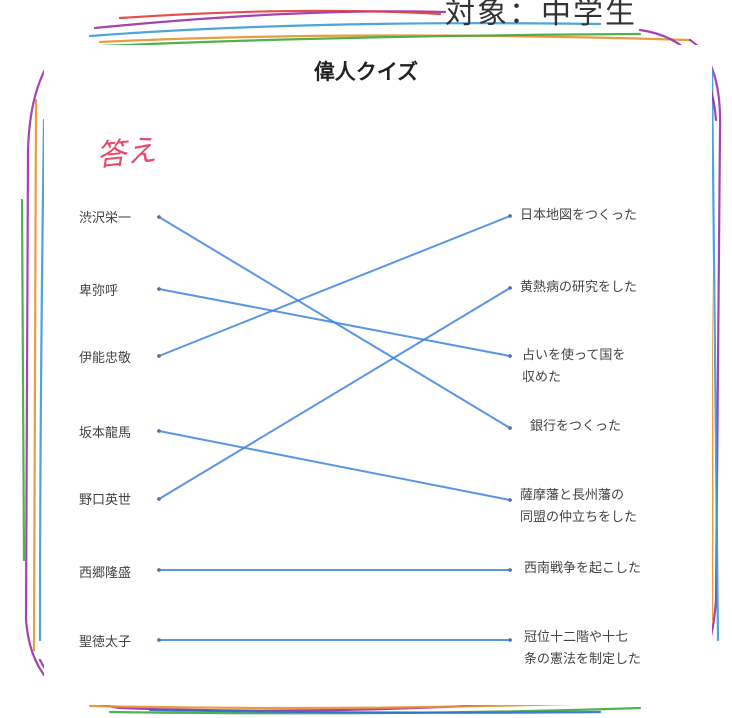  What do you see at coordinates (574, 366) in the screenshot?
I see `achievement-label: 占いを使って国を 収めた` at bounding box center [574, 366].